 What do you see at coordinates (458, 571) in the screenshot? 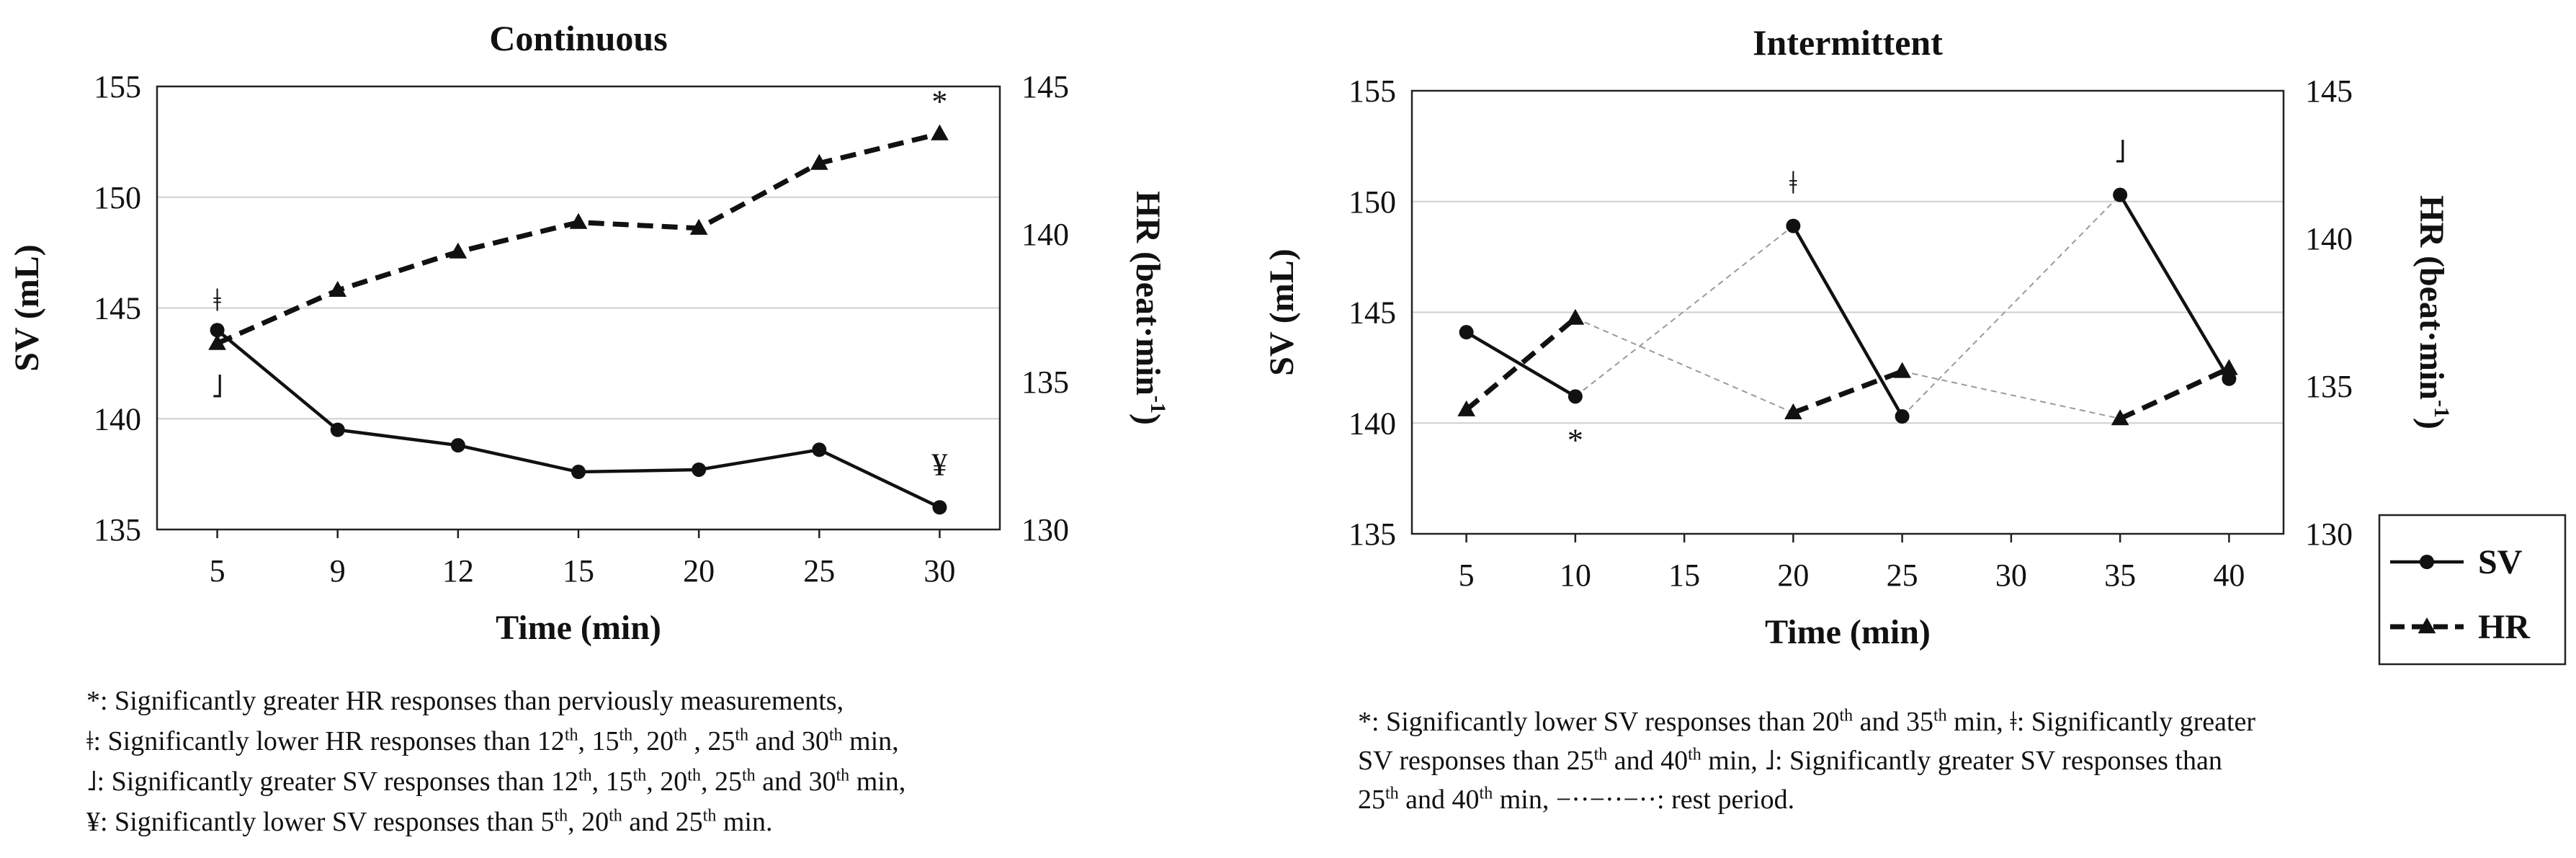
I see `x-tick-label: 12` at bounding box center [458, 571].